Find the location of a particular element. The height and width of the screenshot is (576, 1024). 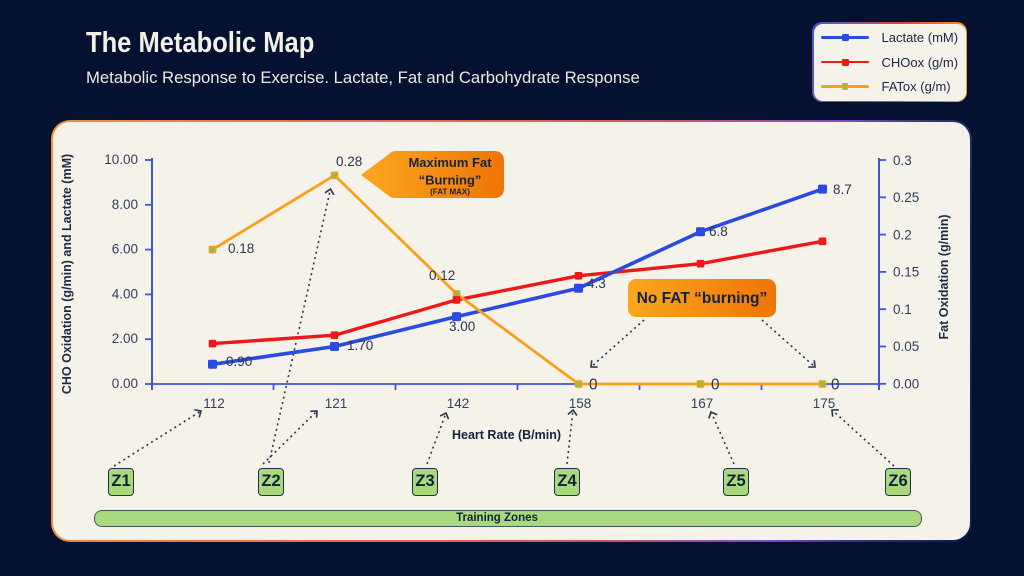

svg-text: 8.00 is located at coordinates (125, 204).